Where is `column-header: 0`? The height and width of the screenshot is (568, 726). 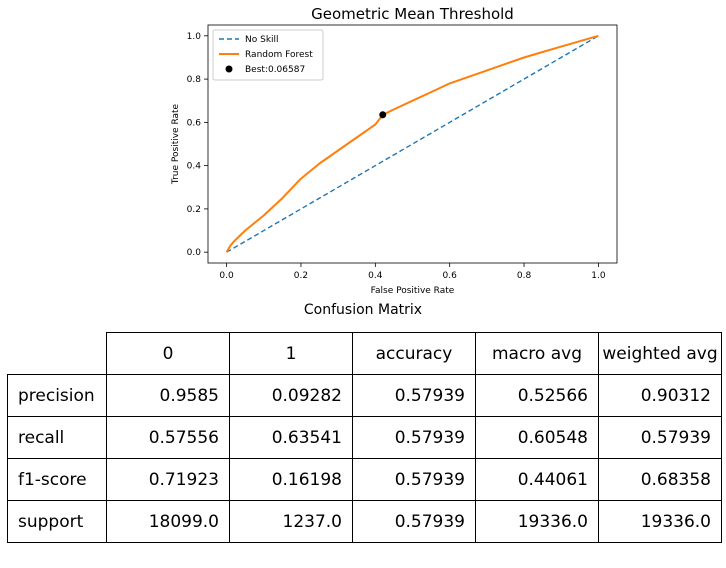 column-header: 0 is located at coordinates (168, 353).